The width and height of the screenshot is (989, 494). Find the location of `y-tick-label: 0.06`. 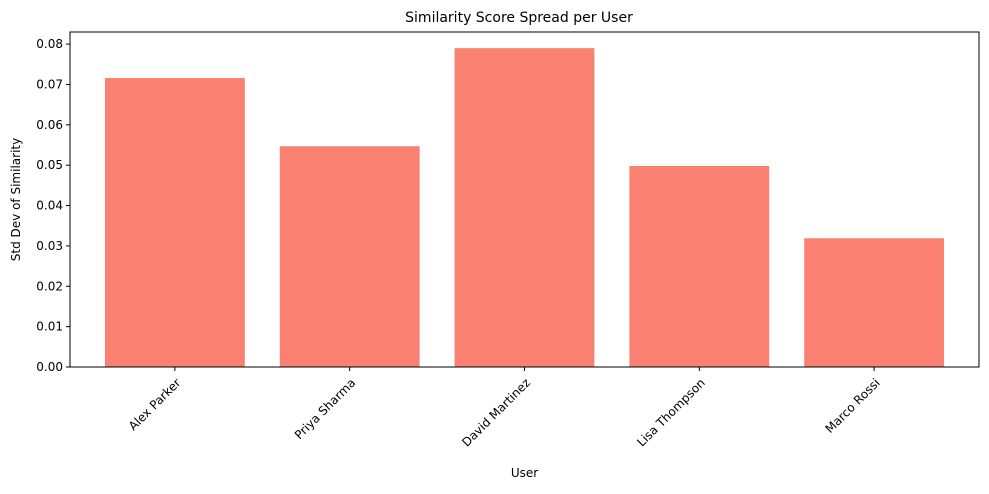

y-tick-label: 0.06 is located at coordinates (49, 125).